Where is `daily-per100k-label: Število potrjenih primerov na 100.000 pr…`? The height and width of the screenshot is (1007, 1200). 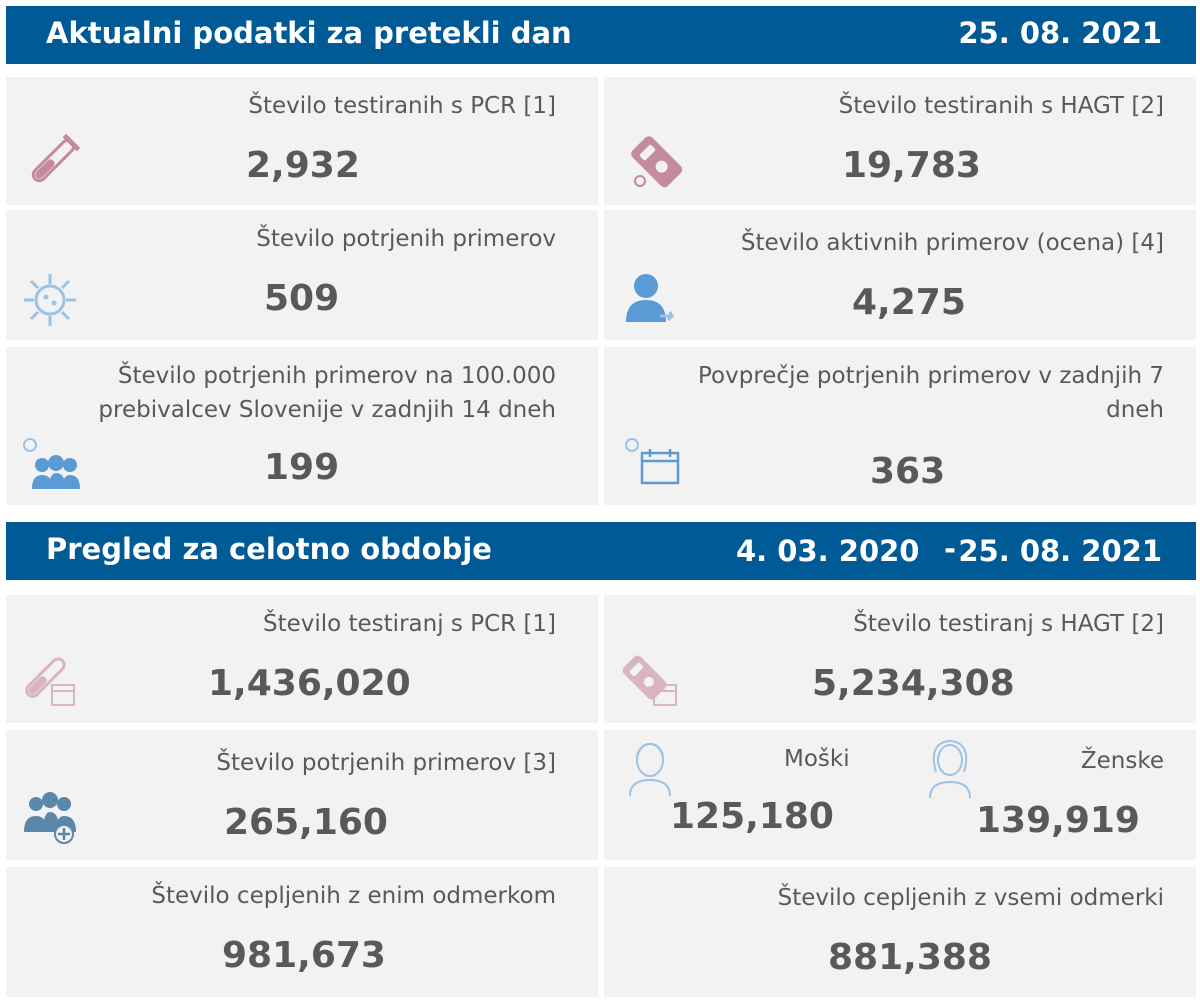
daily-per100k-label: Število potrjenih primerov na 100.000 pr… is located at coordinates (327, 393).